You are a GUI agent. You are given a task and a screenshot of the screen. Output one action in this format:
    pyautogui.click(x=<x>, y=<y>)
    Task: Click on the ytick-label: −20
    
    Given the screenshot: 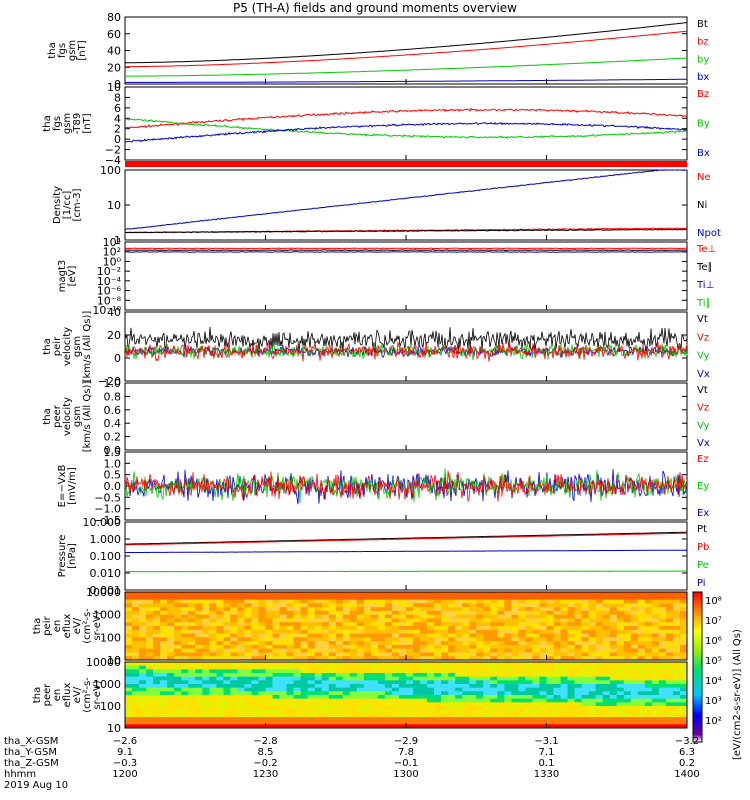 What is the action you would take?
    pyautogui.click(x=109, y=381)
    